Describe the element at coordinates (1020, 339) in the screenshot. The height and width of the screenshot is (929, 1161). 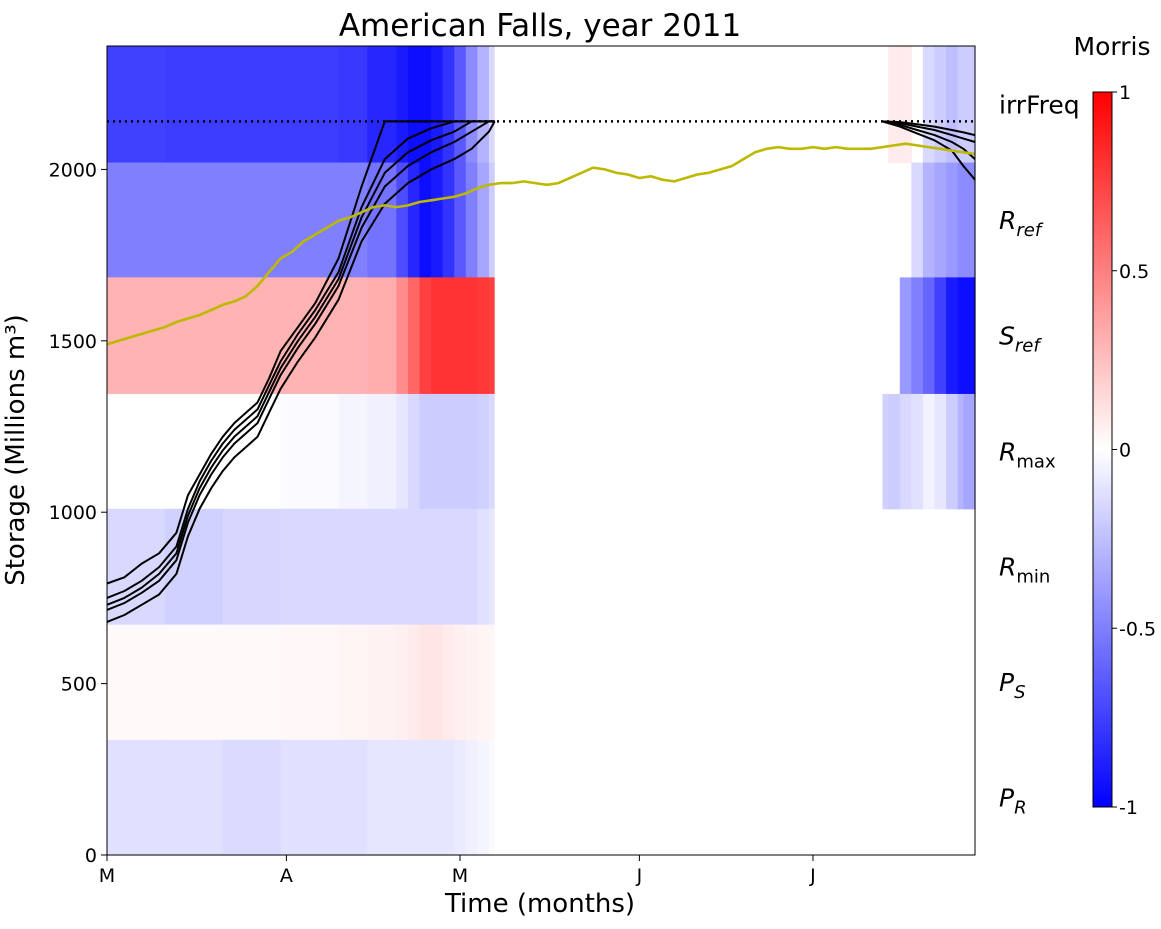
I see `parameter-label: Sref` at that location.